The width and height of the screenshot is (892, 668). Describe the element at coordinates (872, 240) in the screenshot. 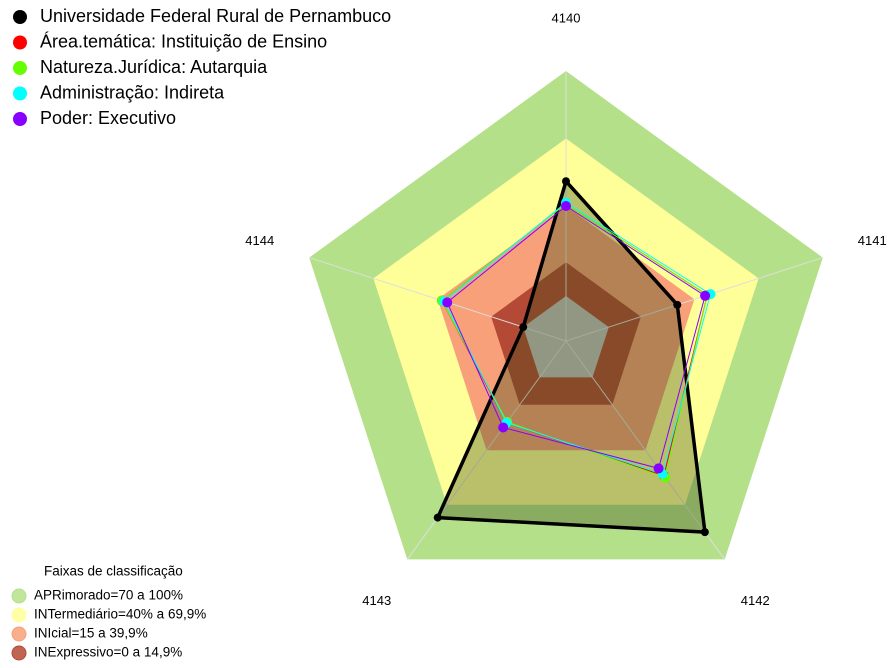

I see `axis-label: 4141` at that location.